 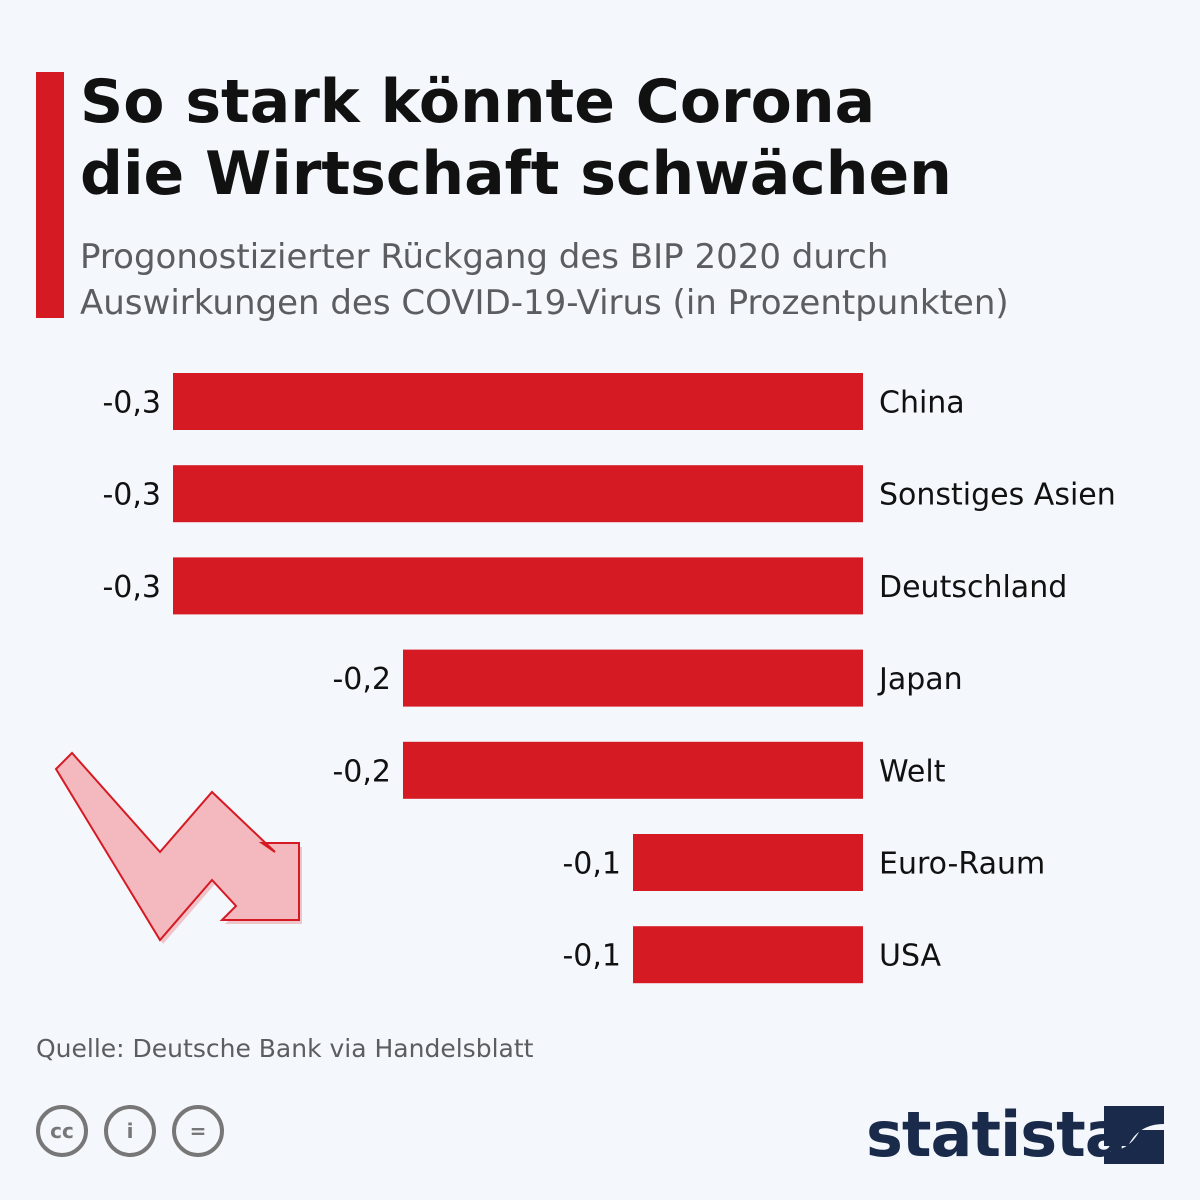 I want to click on category-label: Euro-Raum, so click(x=962, y=864).